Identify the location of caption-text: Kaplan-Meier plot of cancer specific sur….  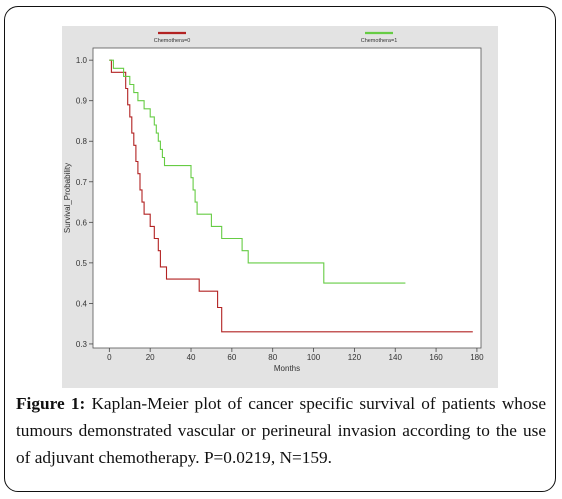
(281, 430).